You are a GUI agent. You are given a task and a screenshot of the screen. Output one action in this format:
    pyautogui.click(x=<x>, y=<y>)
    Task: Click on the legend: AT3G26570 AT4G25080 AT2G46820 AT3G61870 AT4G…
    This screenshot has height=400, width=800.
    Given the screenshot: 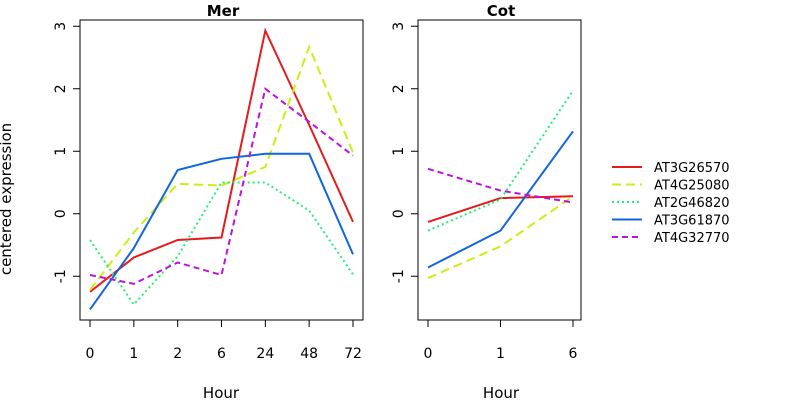 What is the action you would take?
    pyautogui.click(x=671, y=203)
    